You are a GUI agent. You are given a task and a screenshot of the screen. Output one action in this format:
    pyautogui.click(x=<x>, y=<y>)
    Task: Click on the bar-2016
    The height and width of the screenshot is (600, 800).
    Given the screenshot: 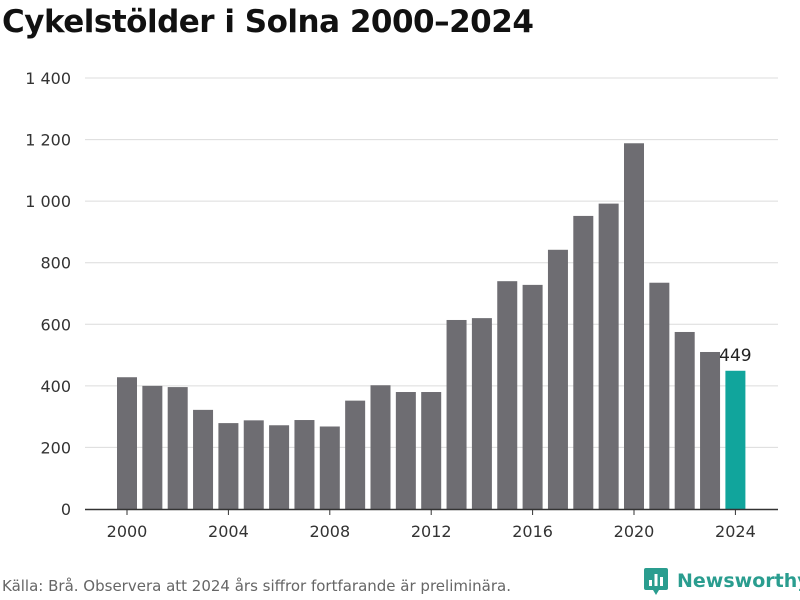 What is the action you would take?
    pyautogui.click(x=532, y=396)
    